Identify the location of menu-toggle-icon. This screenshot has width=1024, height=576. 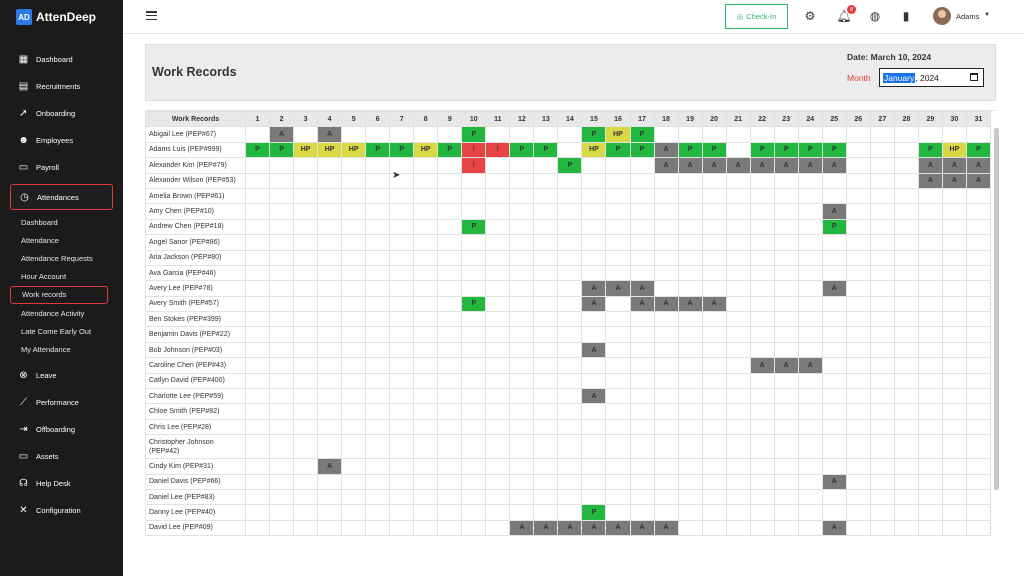
(151, 15).